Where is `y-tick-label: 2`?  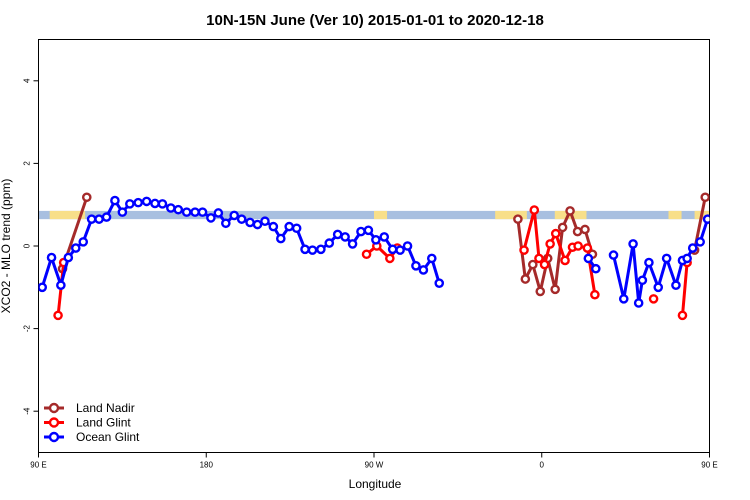 y-tick-label: 2 is located at coordinates (27, 163).